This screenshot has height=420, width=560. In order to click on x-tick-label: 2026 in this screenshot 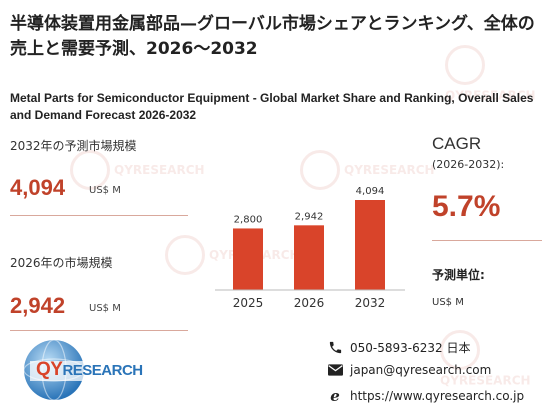, I will do `click(309, 303)`.